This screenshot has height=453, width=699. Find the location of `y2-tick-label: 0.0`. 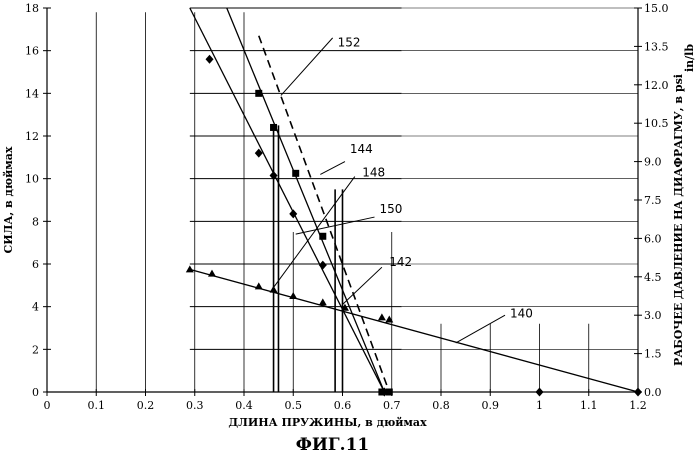

y2-tick-label: 0.0 is located at coordinates (653, 392).